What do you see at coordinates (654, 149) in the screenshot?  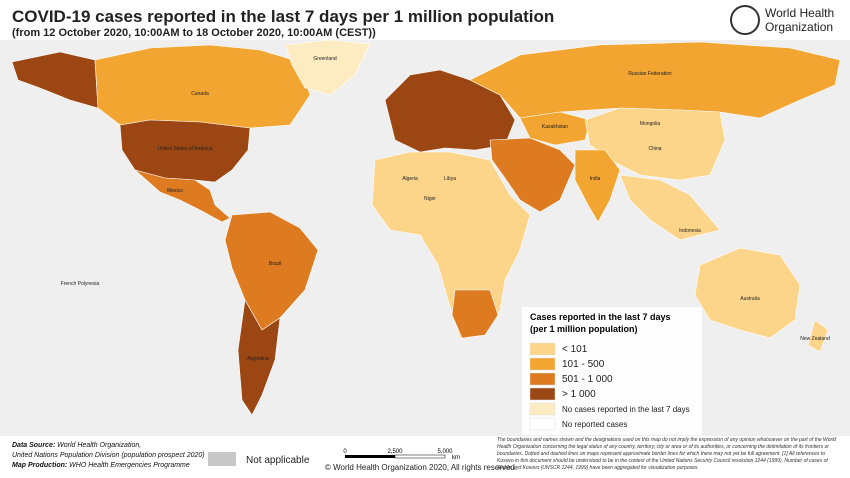 I see `country-label: China` at bounding box center [654, 149].